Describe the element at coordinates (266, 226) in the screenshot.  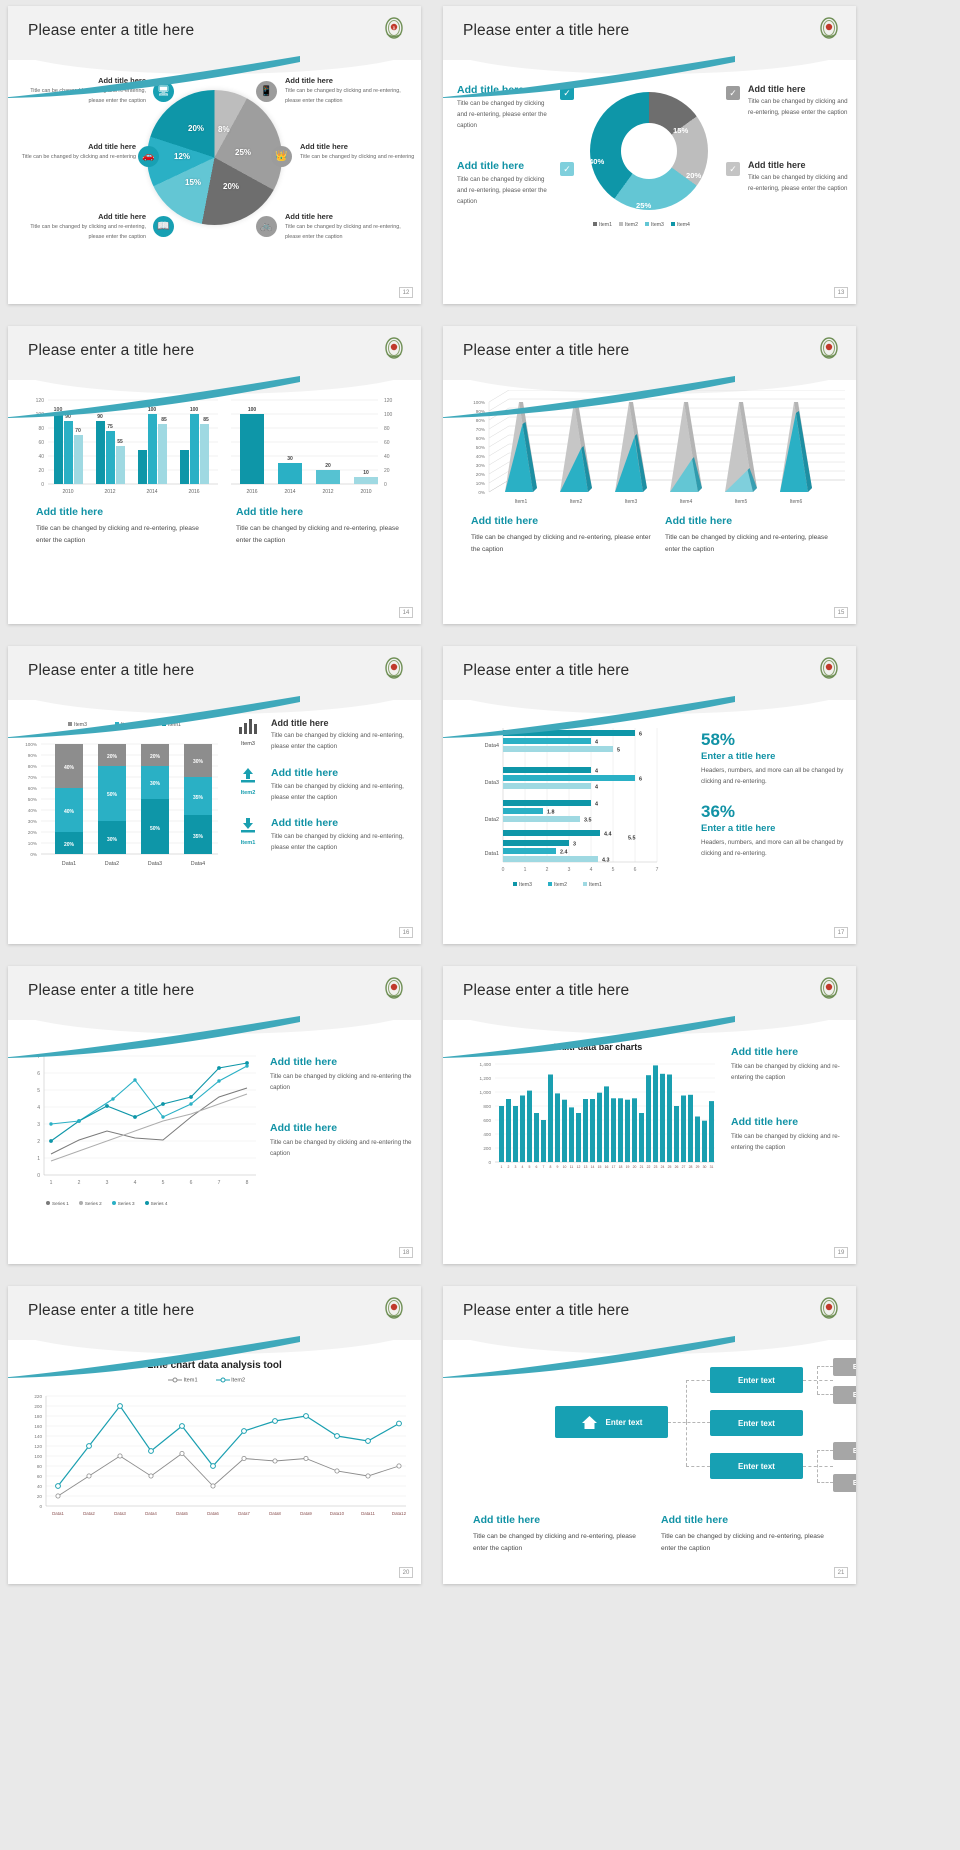
I see `bicycle-icon: 🚲` at that location.